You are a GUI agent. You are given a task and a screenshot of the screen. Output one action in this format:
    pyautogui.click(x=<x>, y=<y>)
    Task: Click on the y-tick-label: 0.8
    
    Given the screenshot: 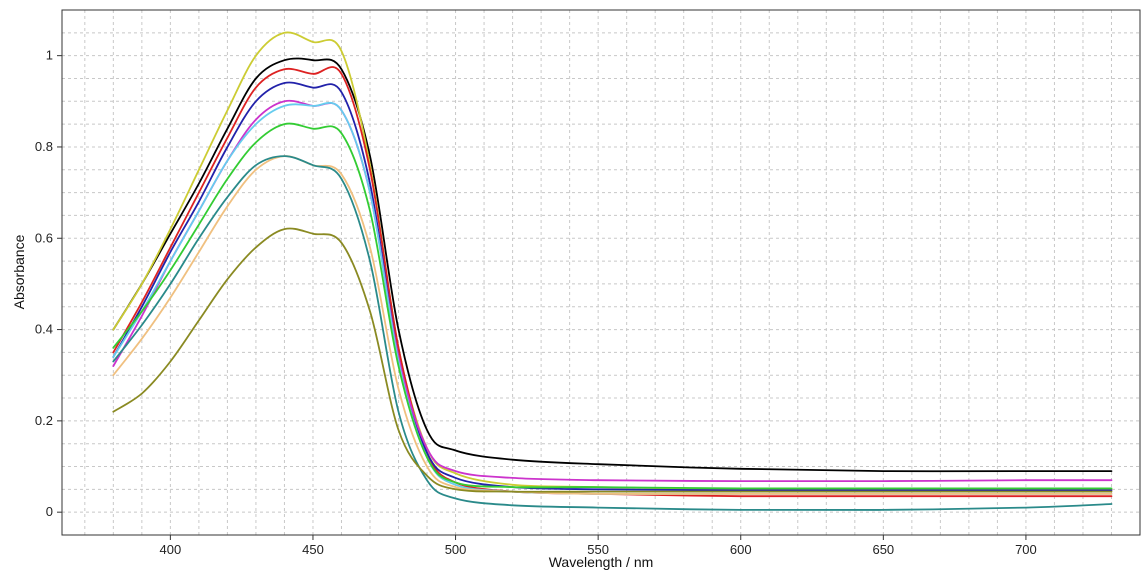 What is the action you would take?
    pyautogui.click(x=44, y=146)
    